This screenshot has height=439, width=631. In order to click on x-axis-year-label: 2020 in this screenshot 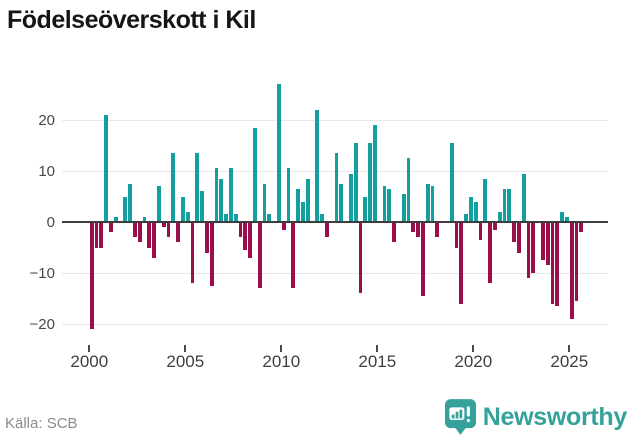, I will do `click(473, 361)`.